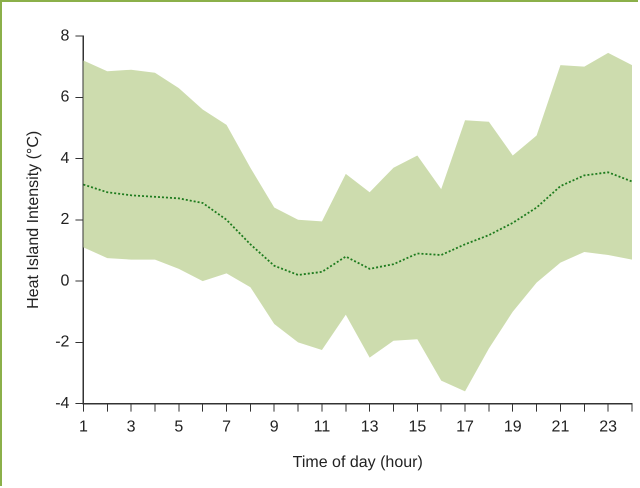 The image size is (640, 488). Describe the element at coordinates (65, 281) in the screenshot. I see `y-tick-label: 0` at that location.